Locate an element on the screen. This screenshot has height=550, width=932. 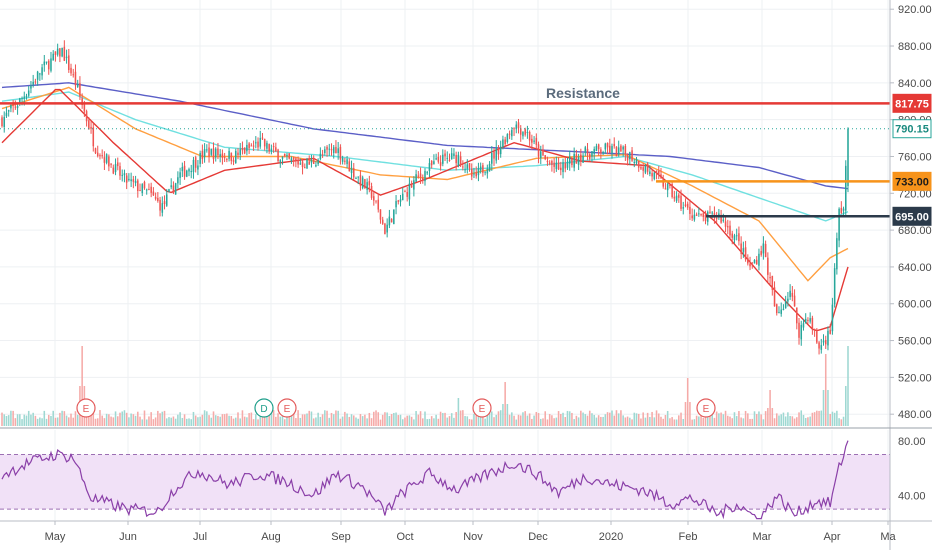
event-marker-label: D is located at coordinates (263, 409).